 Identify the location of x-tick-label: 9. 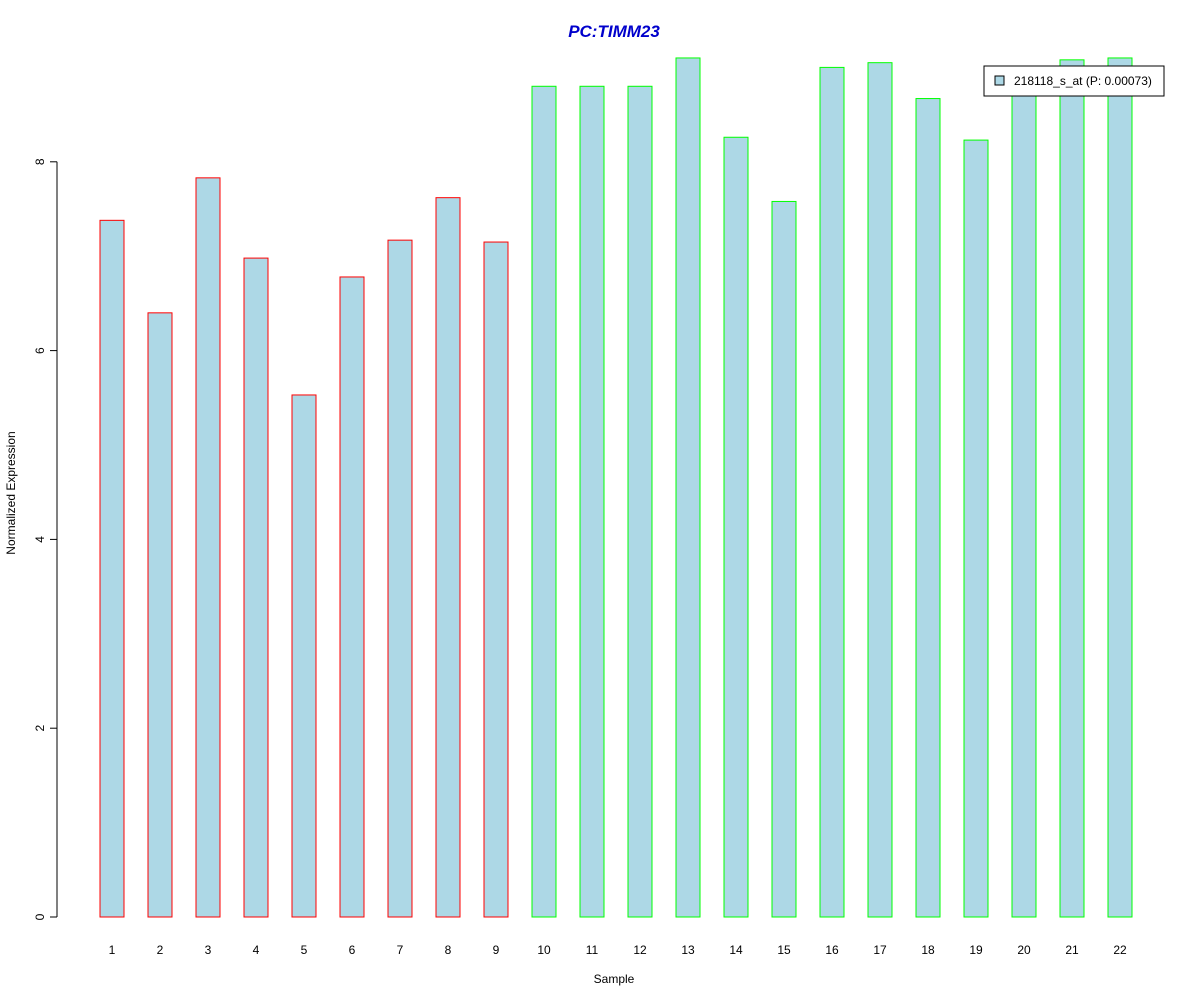
(496, 950).